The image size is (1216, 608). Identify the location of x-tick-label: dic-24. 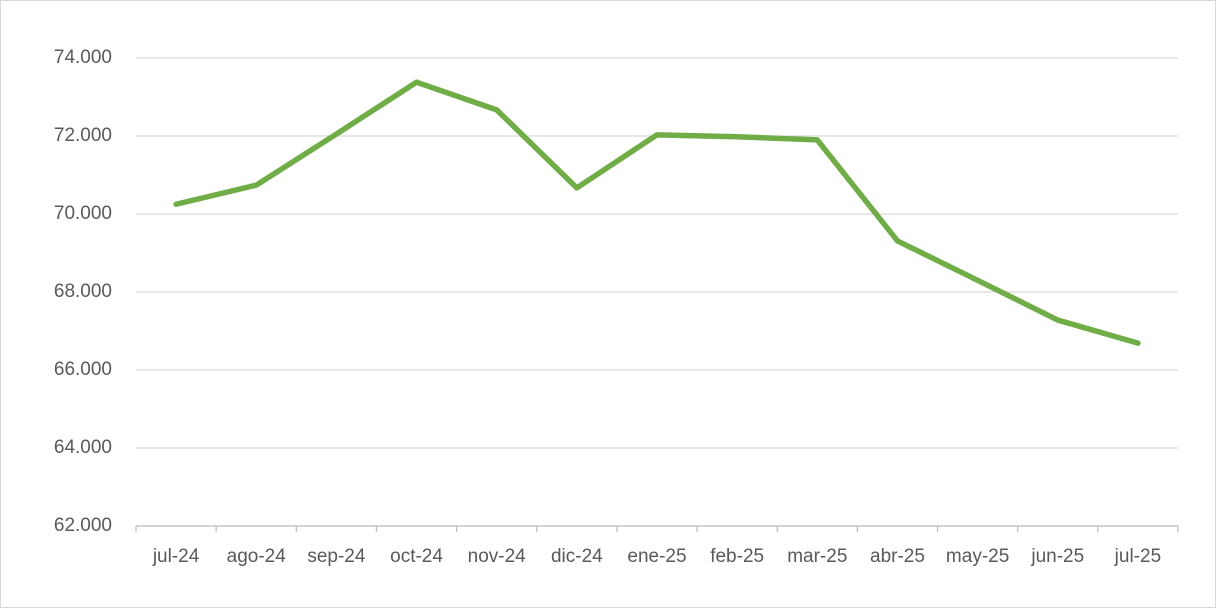
(577, 556).